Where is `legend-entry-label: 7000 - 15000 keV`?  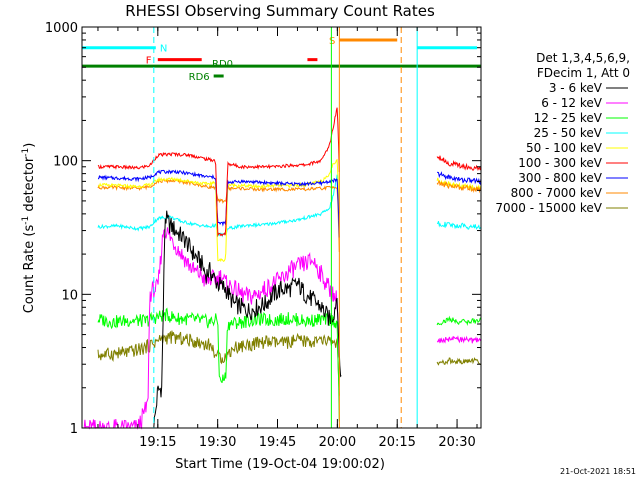 legend-entry-label: 7000 - 15000 keV is located at coordinates (548, 208).